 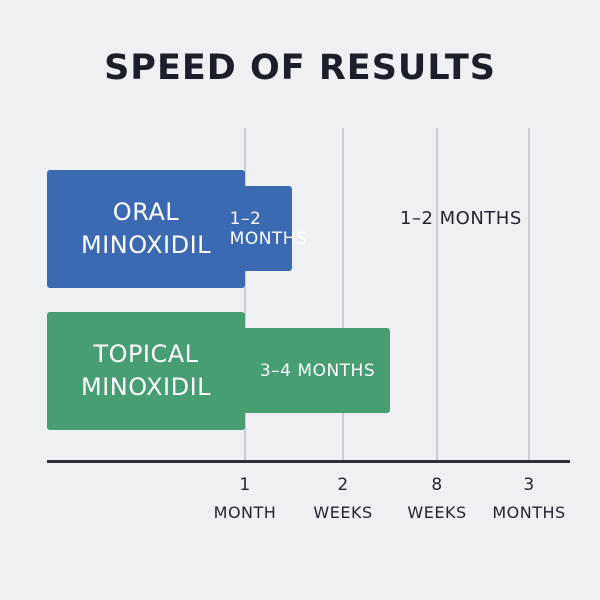 What do you see at coordinates (437, 485) in the screenshot?
I see `x-tick-3-num: 8` at bounding box center [437, 485].